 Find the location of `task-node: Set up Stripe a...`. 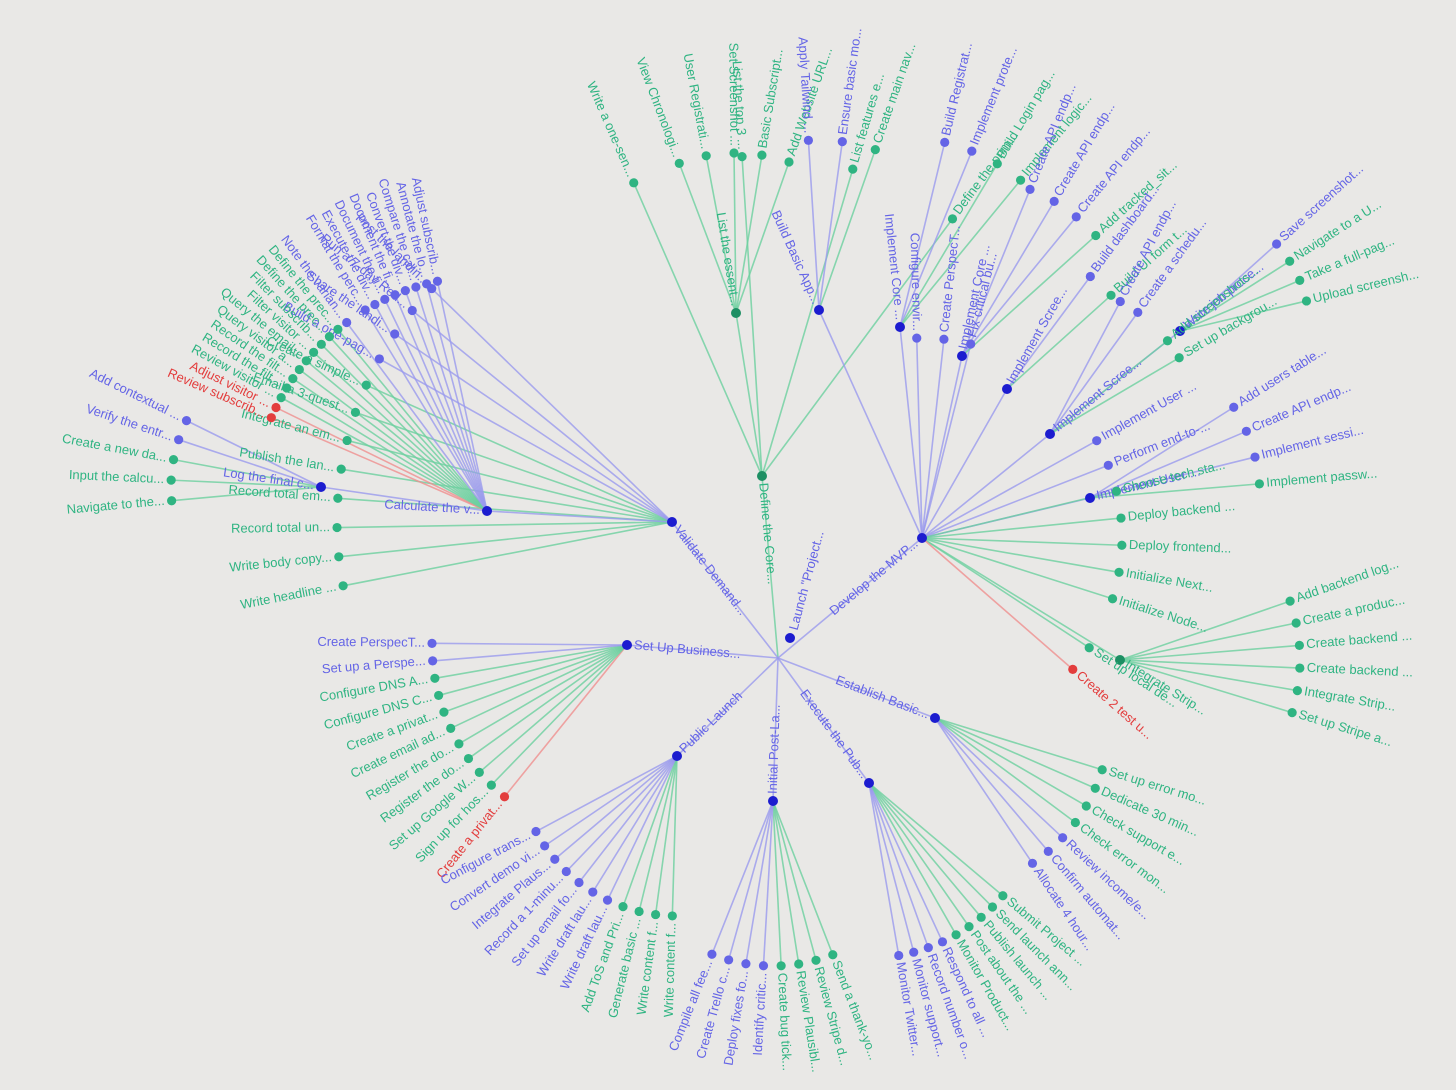

task-node: Set up Stripe a... is located at coordinates (1340, 728).